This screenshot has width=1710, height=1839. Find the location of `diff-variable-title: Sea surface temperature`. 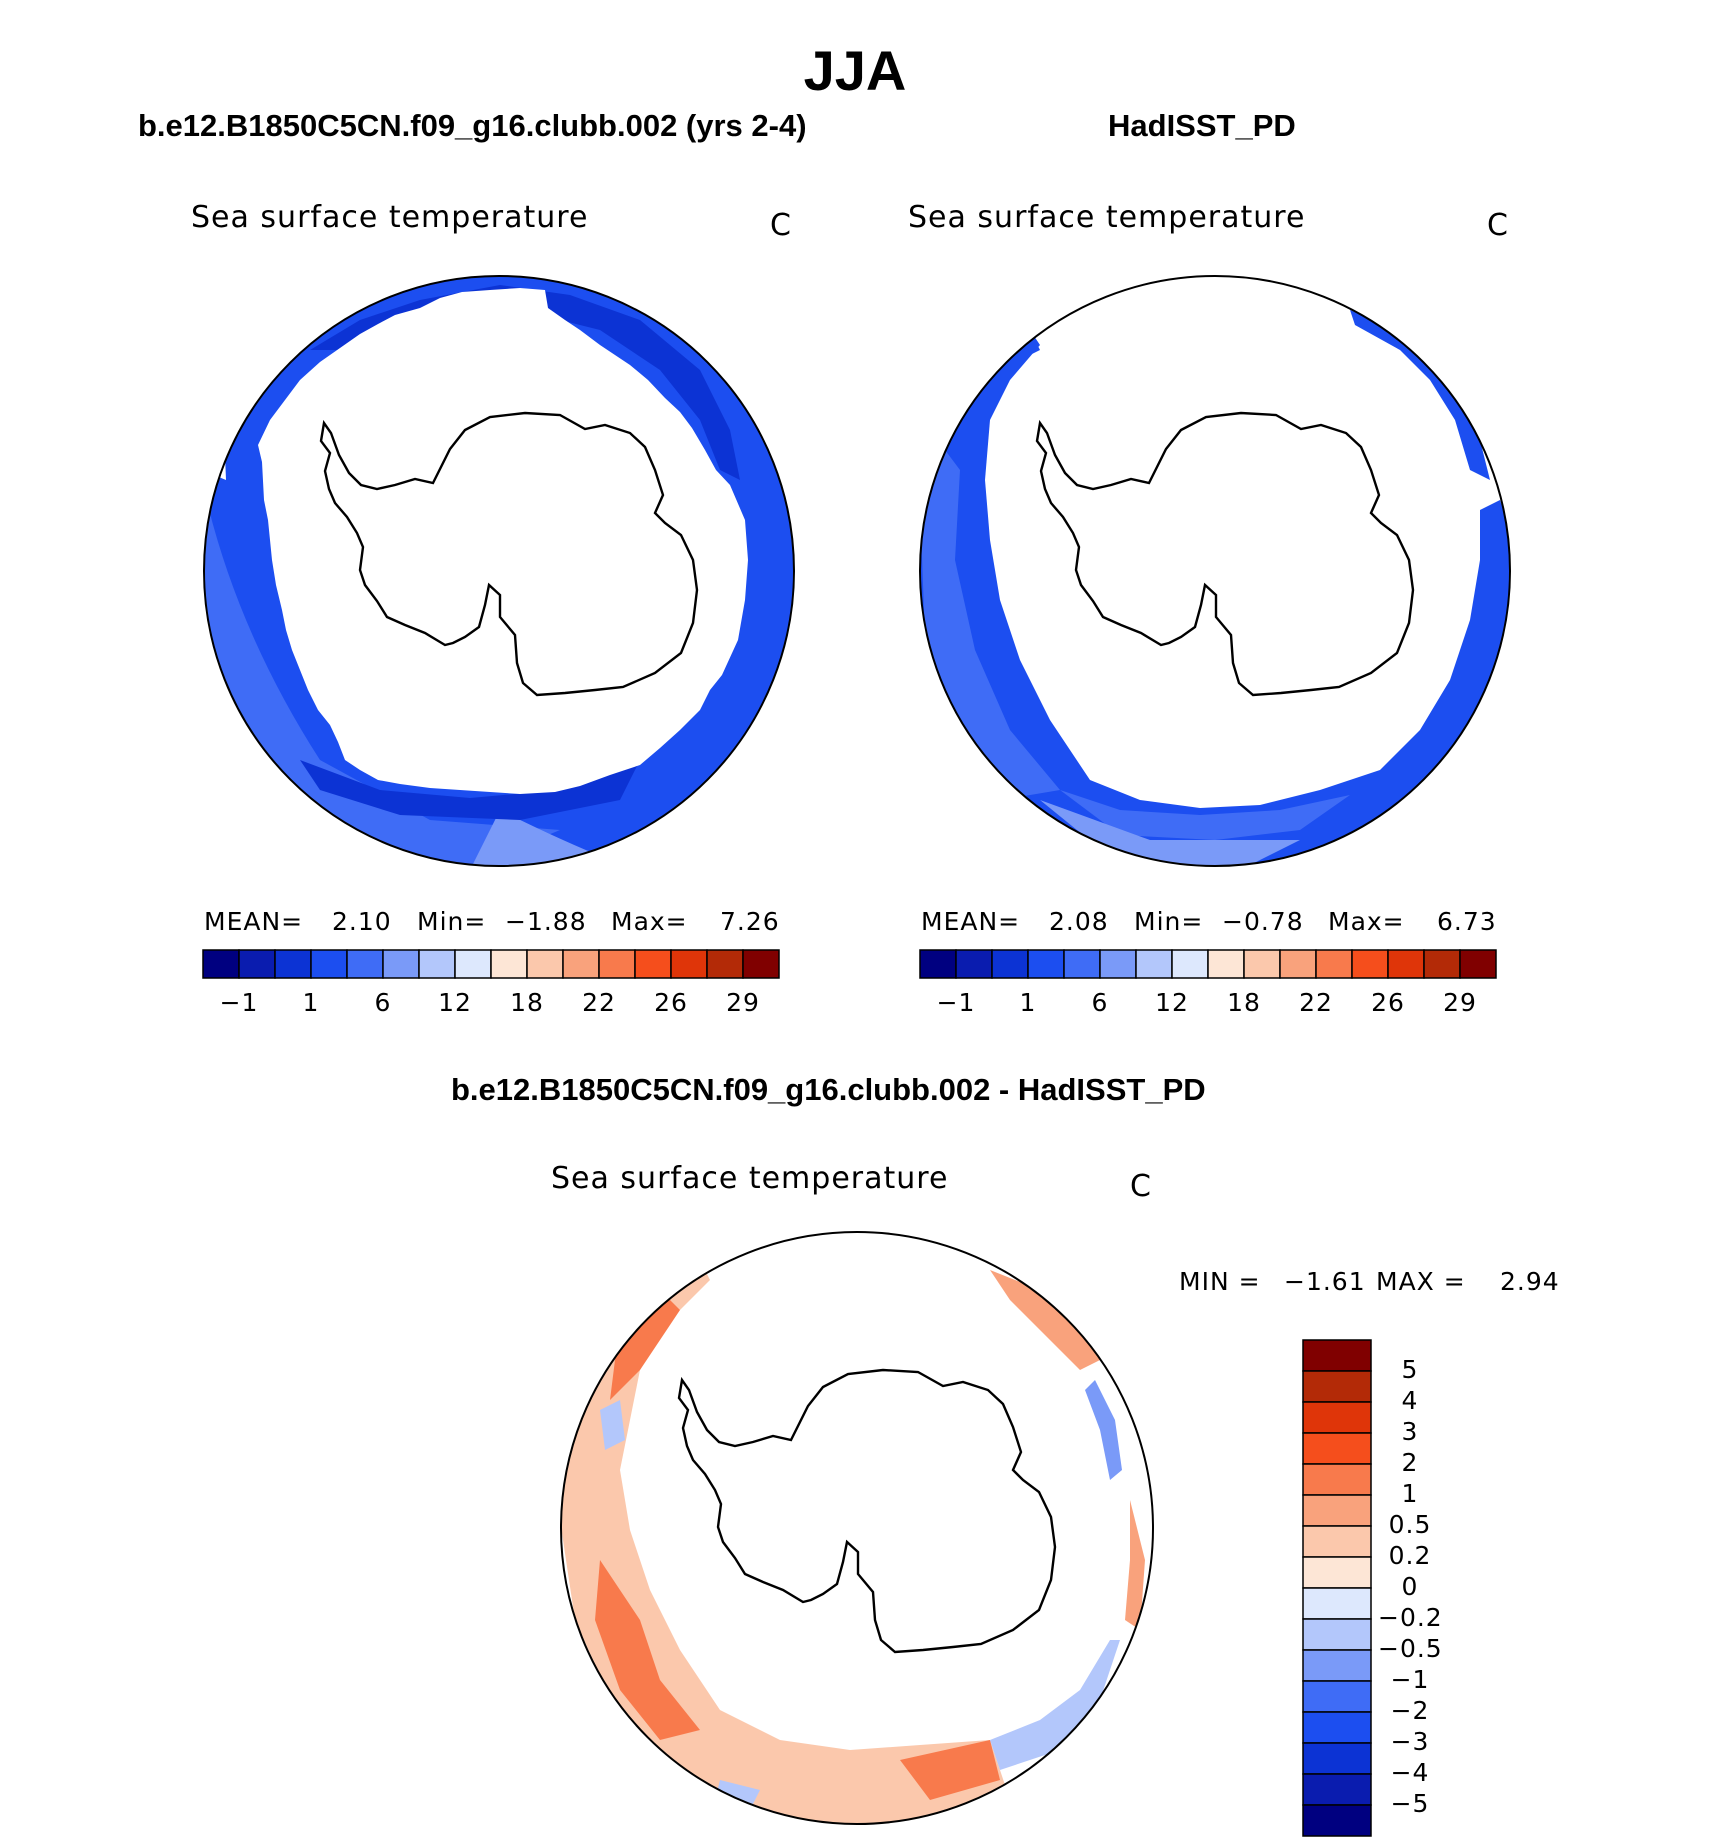

diff-variable-title: Sea surface temperature is located at coordinates (750, 1178).